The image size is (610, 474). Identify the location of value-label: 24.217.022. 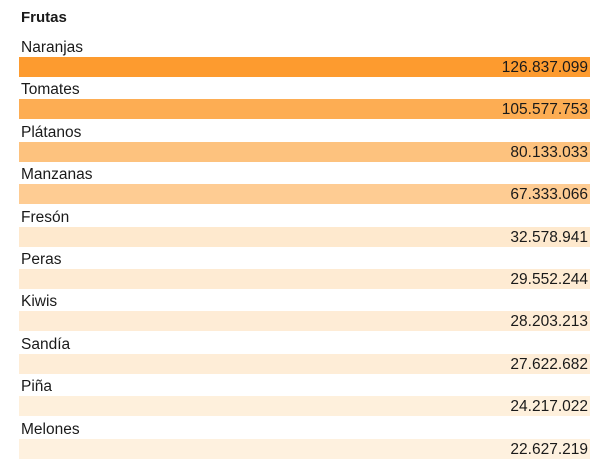
(549, 407).